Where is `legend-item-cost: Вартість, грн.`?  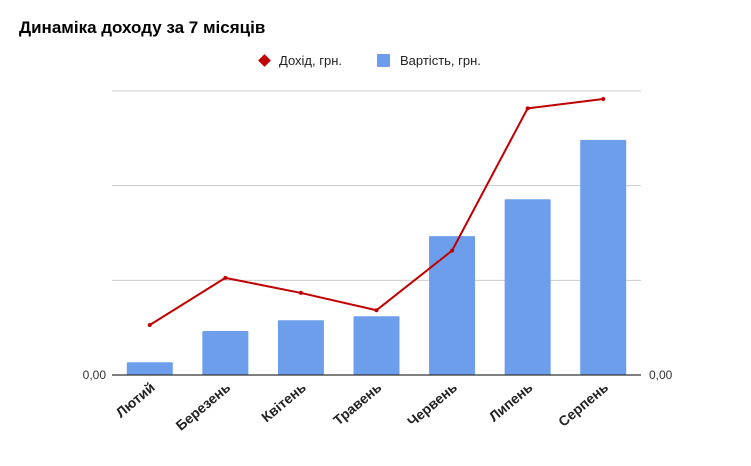
legend-item-cost: Вартість, грн. is located at coordinates (429, 60).